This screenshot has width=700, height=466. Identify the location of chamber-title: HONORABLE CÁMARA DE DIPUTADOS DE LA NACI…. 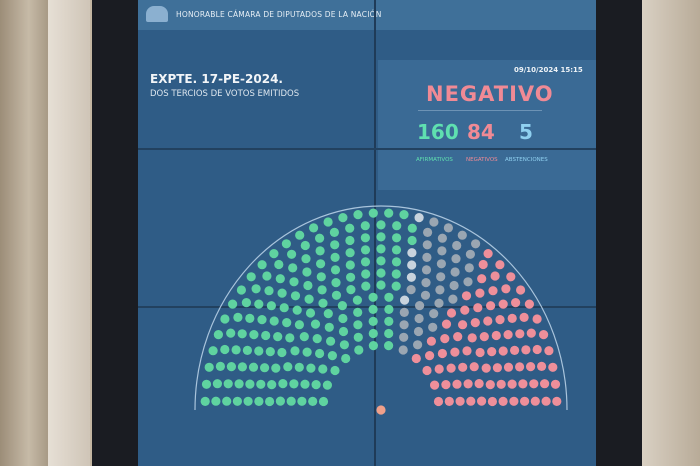
(279, 14).